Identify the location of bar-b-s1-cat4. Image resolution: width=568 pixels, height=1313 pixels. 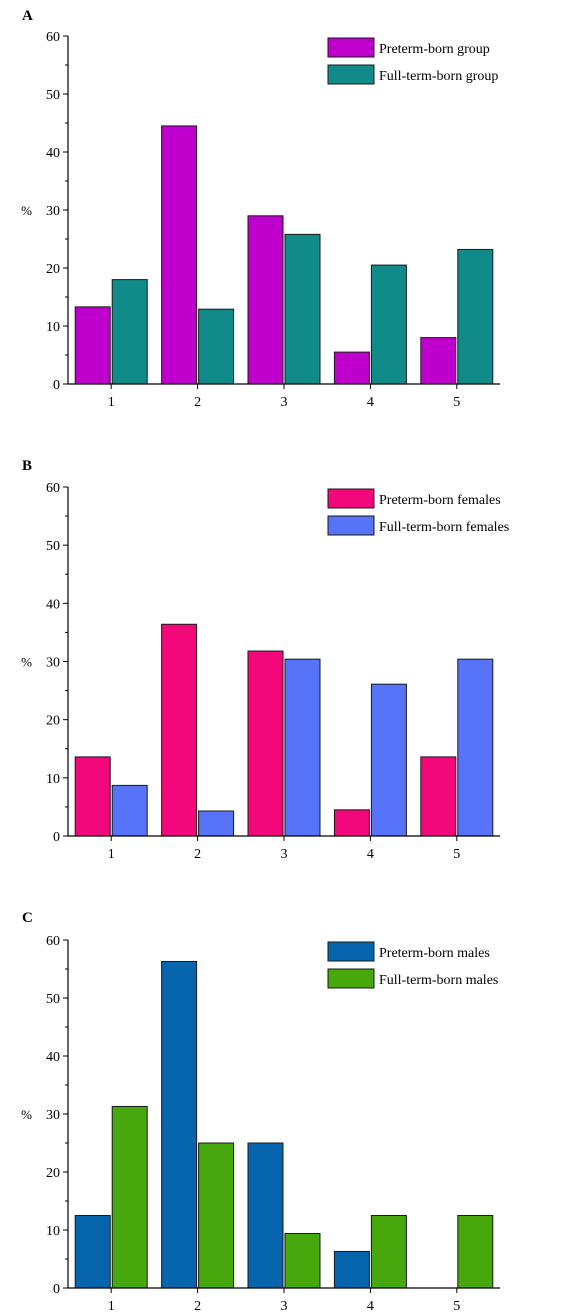
(351, 823).